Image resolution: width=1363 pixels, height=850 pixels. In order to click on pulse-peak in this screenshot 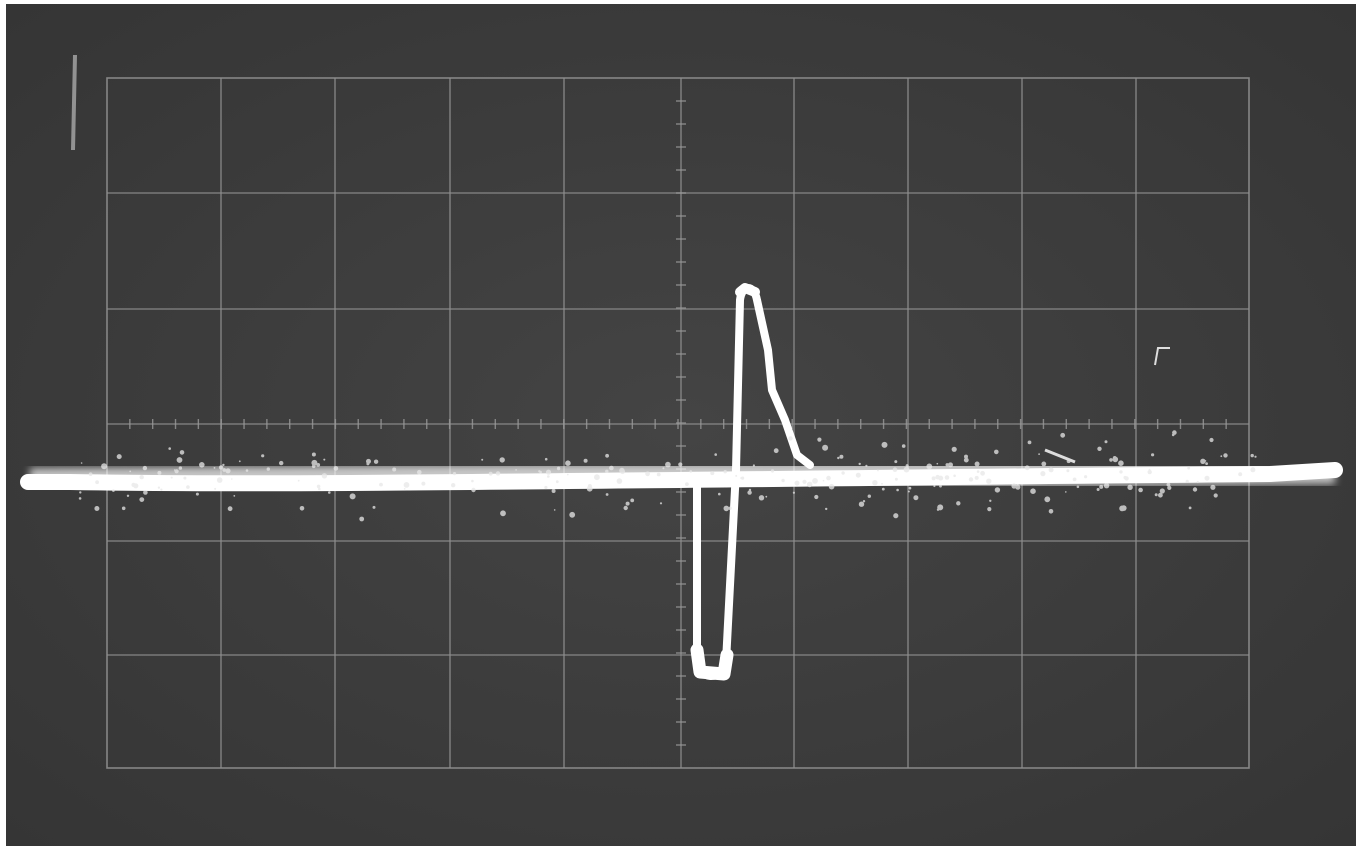, I will do `click(747, 290)`.